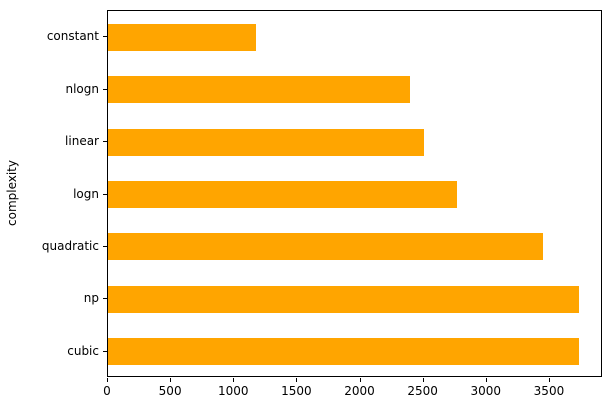 The width and height of the screenshot is (611, 413). Describe the element at coordinates (107, 391) in the screenshot. I see `x-tick-label-0: 0` at that location.